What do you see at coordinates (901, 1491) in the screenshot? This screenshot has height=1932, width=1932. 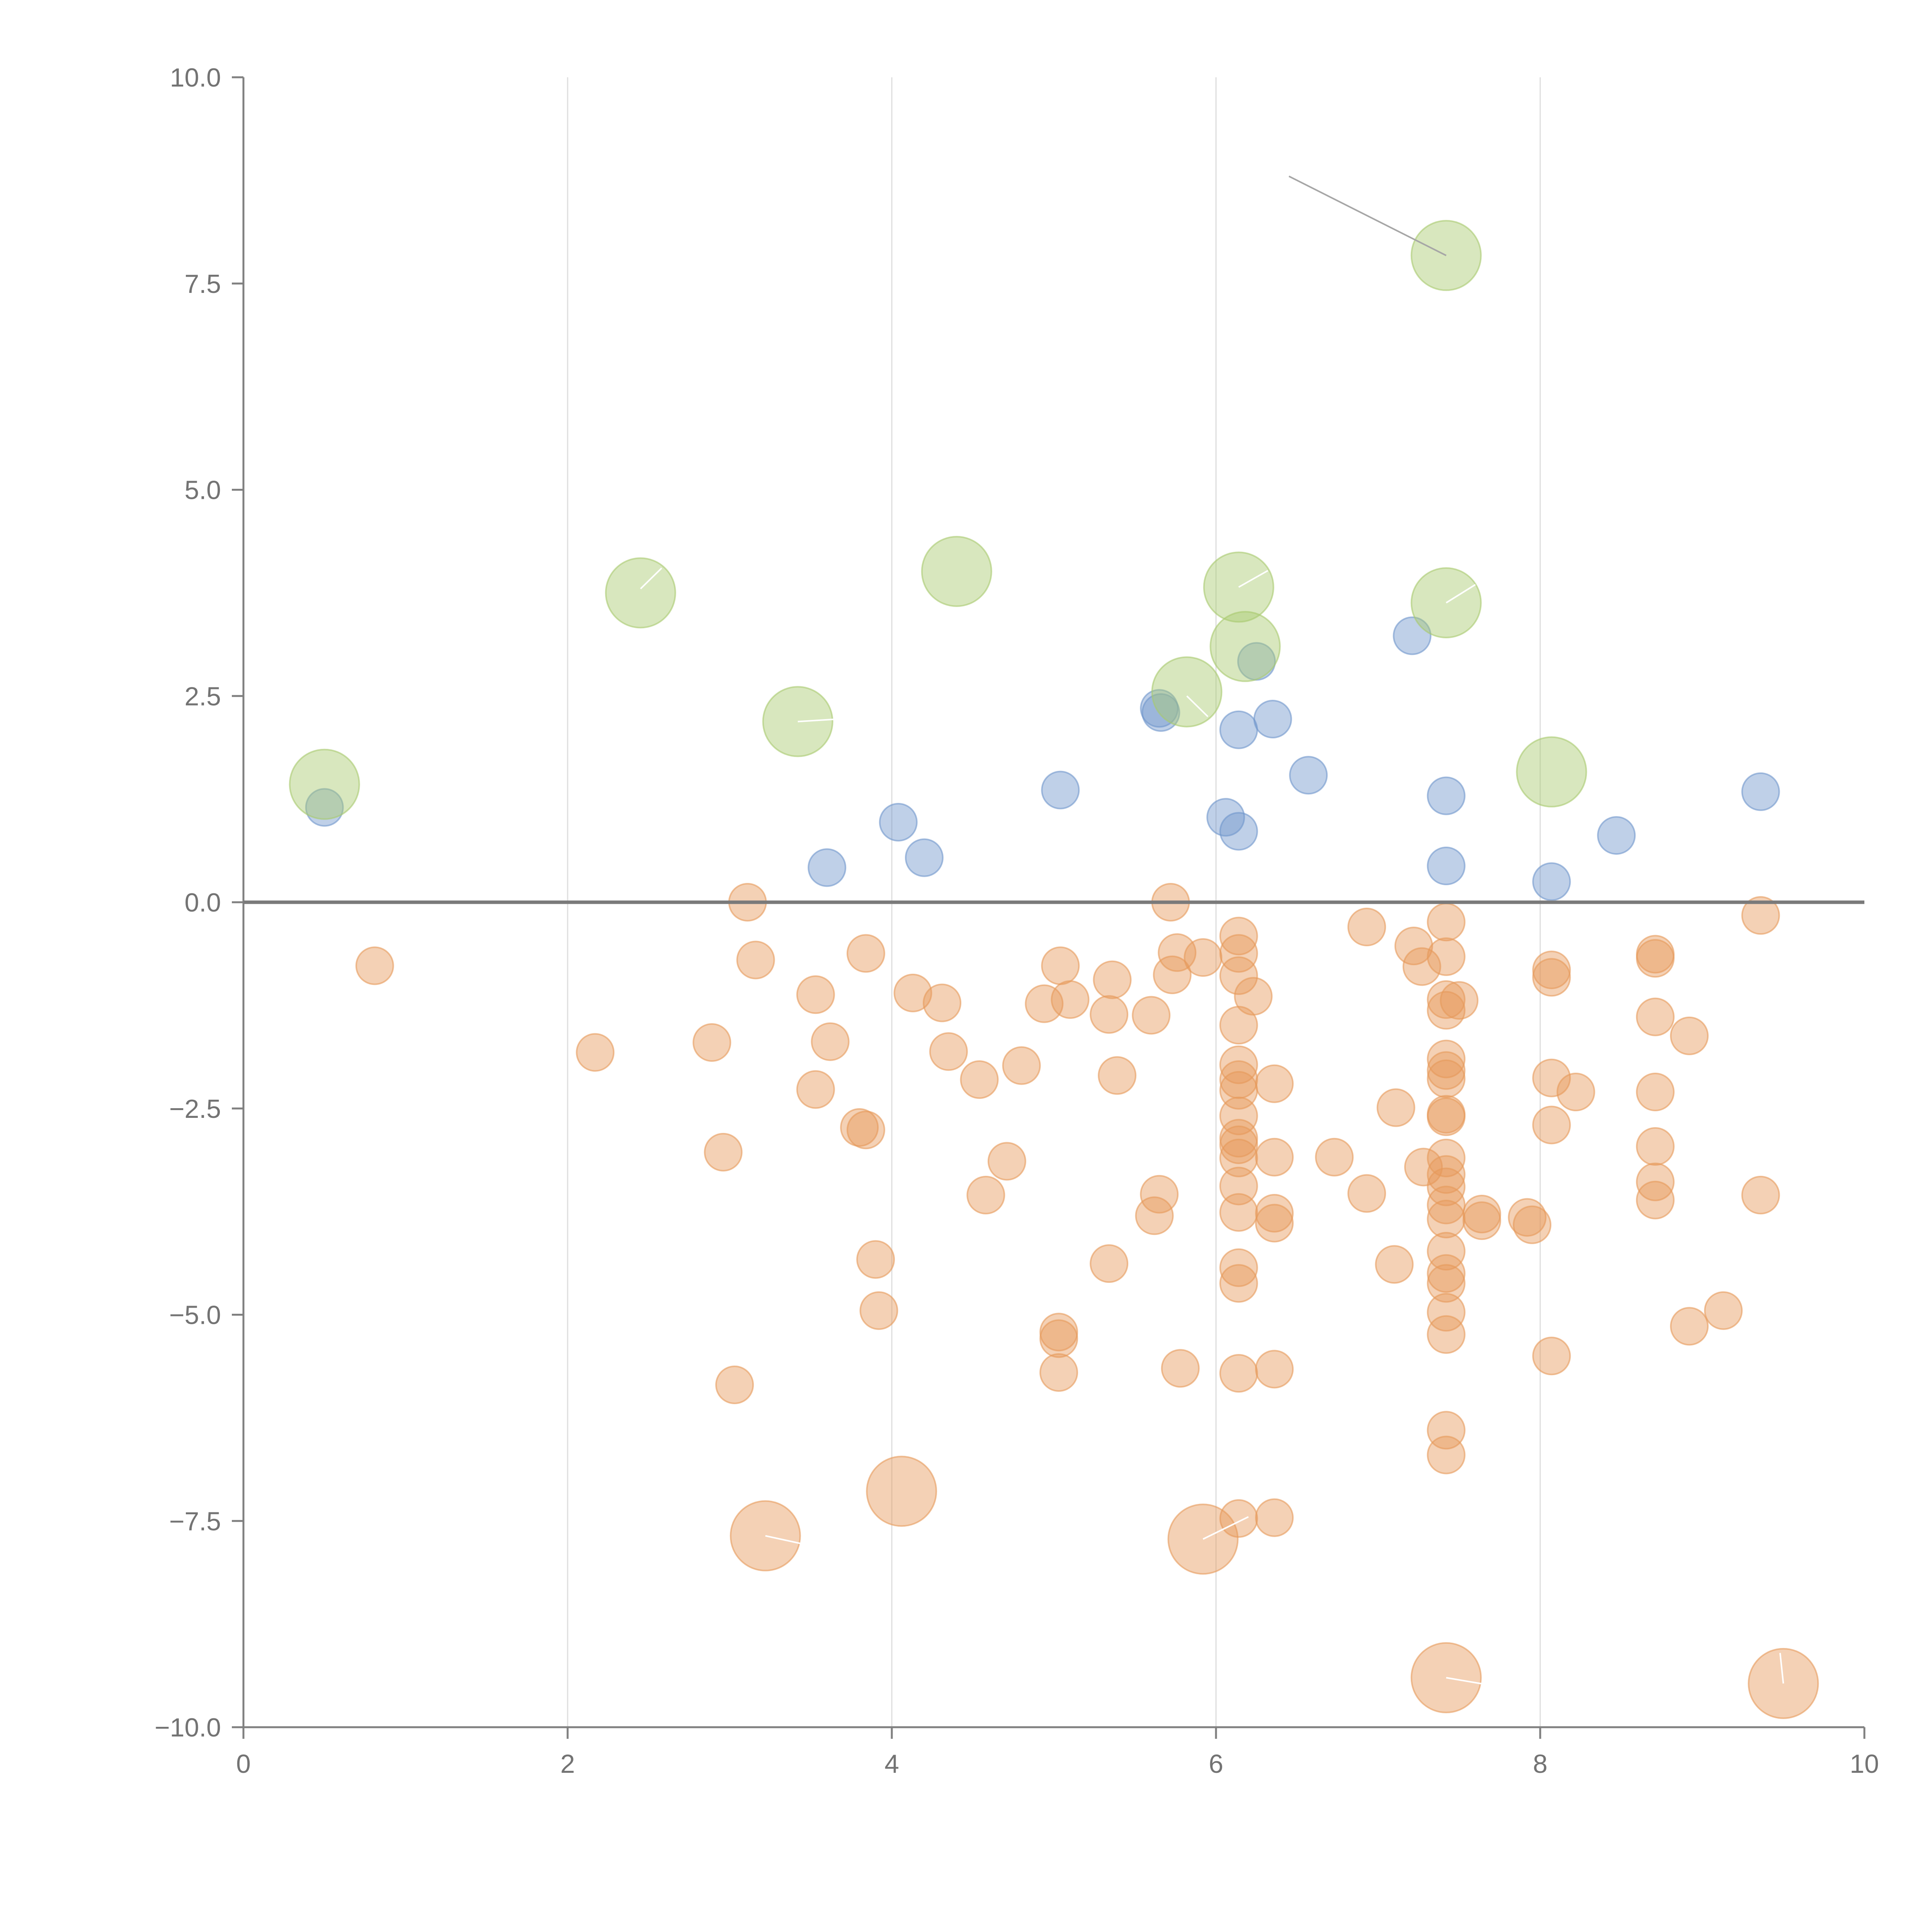 I see `orange-large-bubble` at bounding box center [901, 1491].